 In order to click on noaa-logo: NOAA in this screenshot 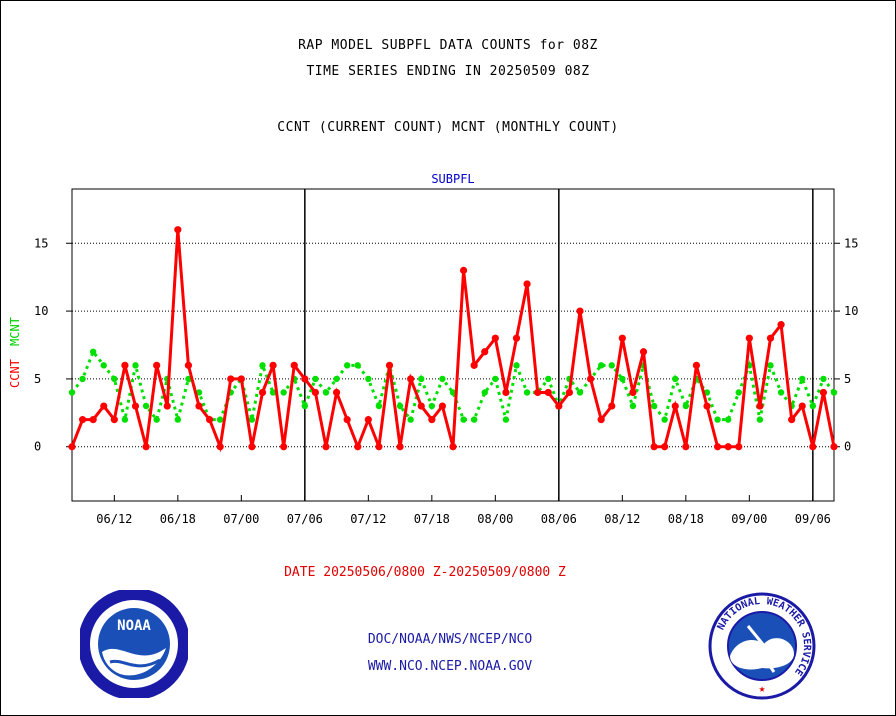, I will do `click(134, 644)`.